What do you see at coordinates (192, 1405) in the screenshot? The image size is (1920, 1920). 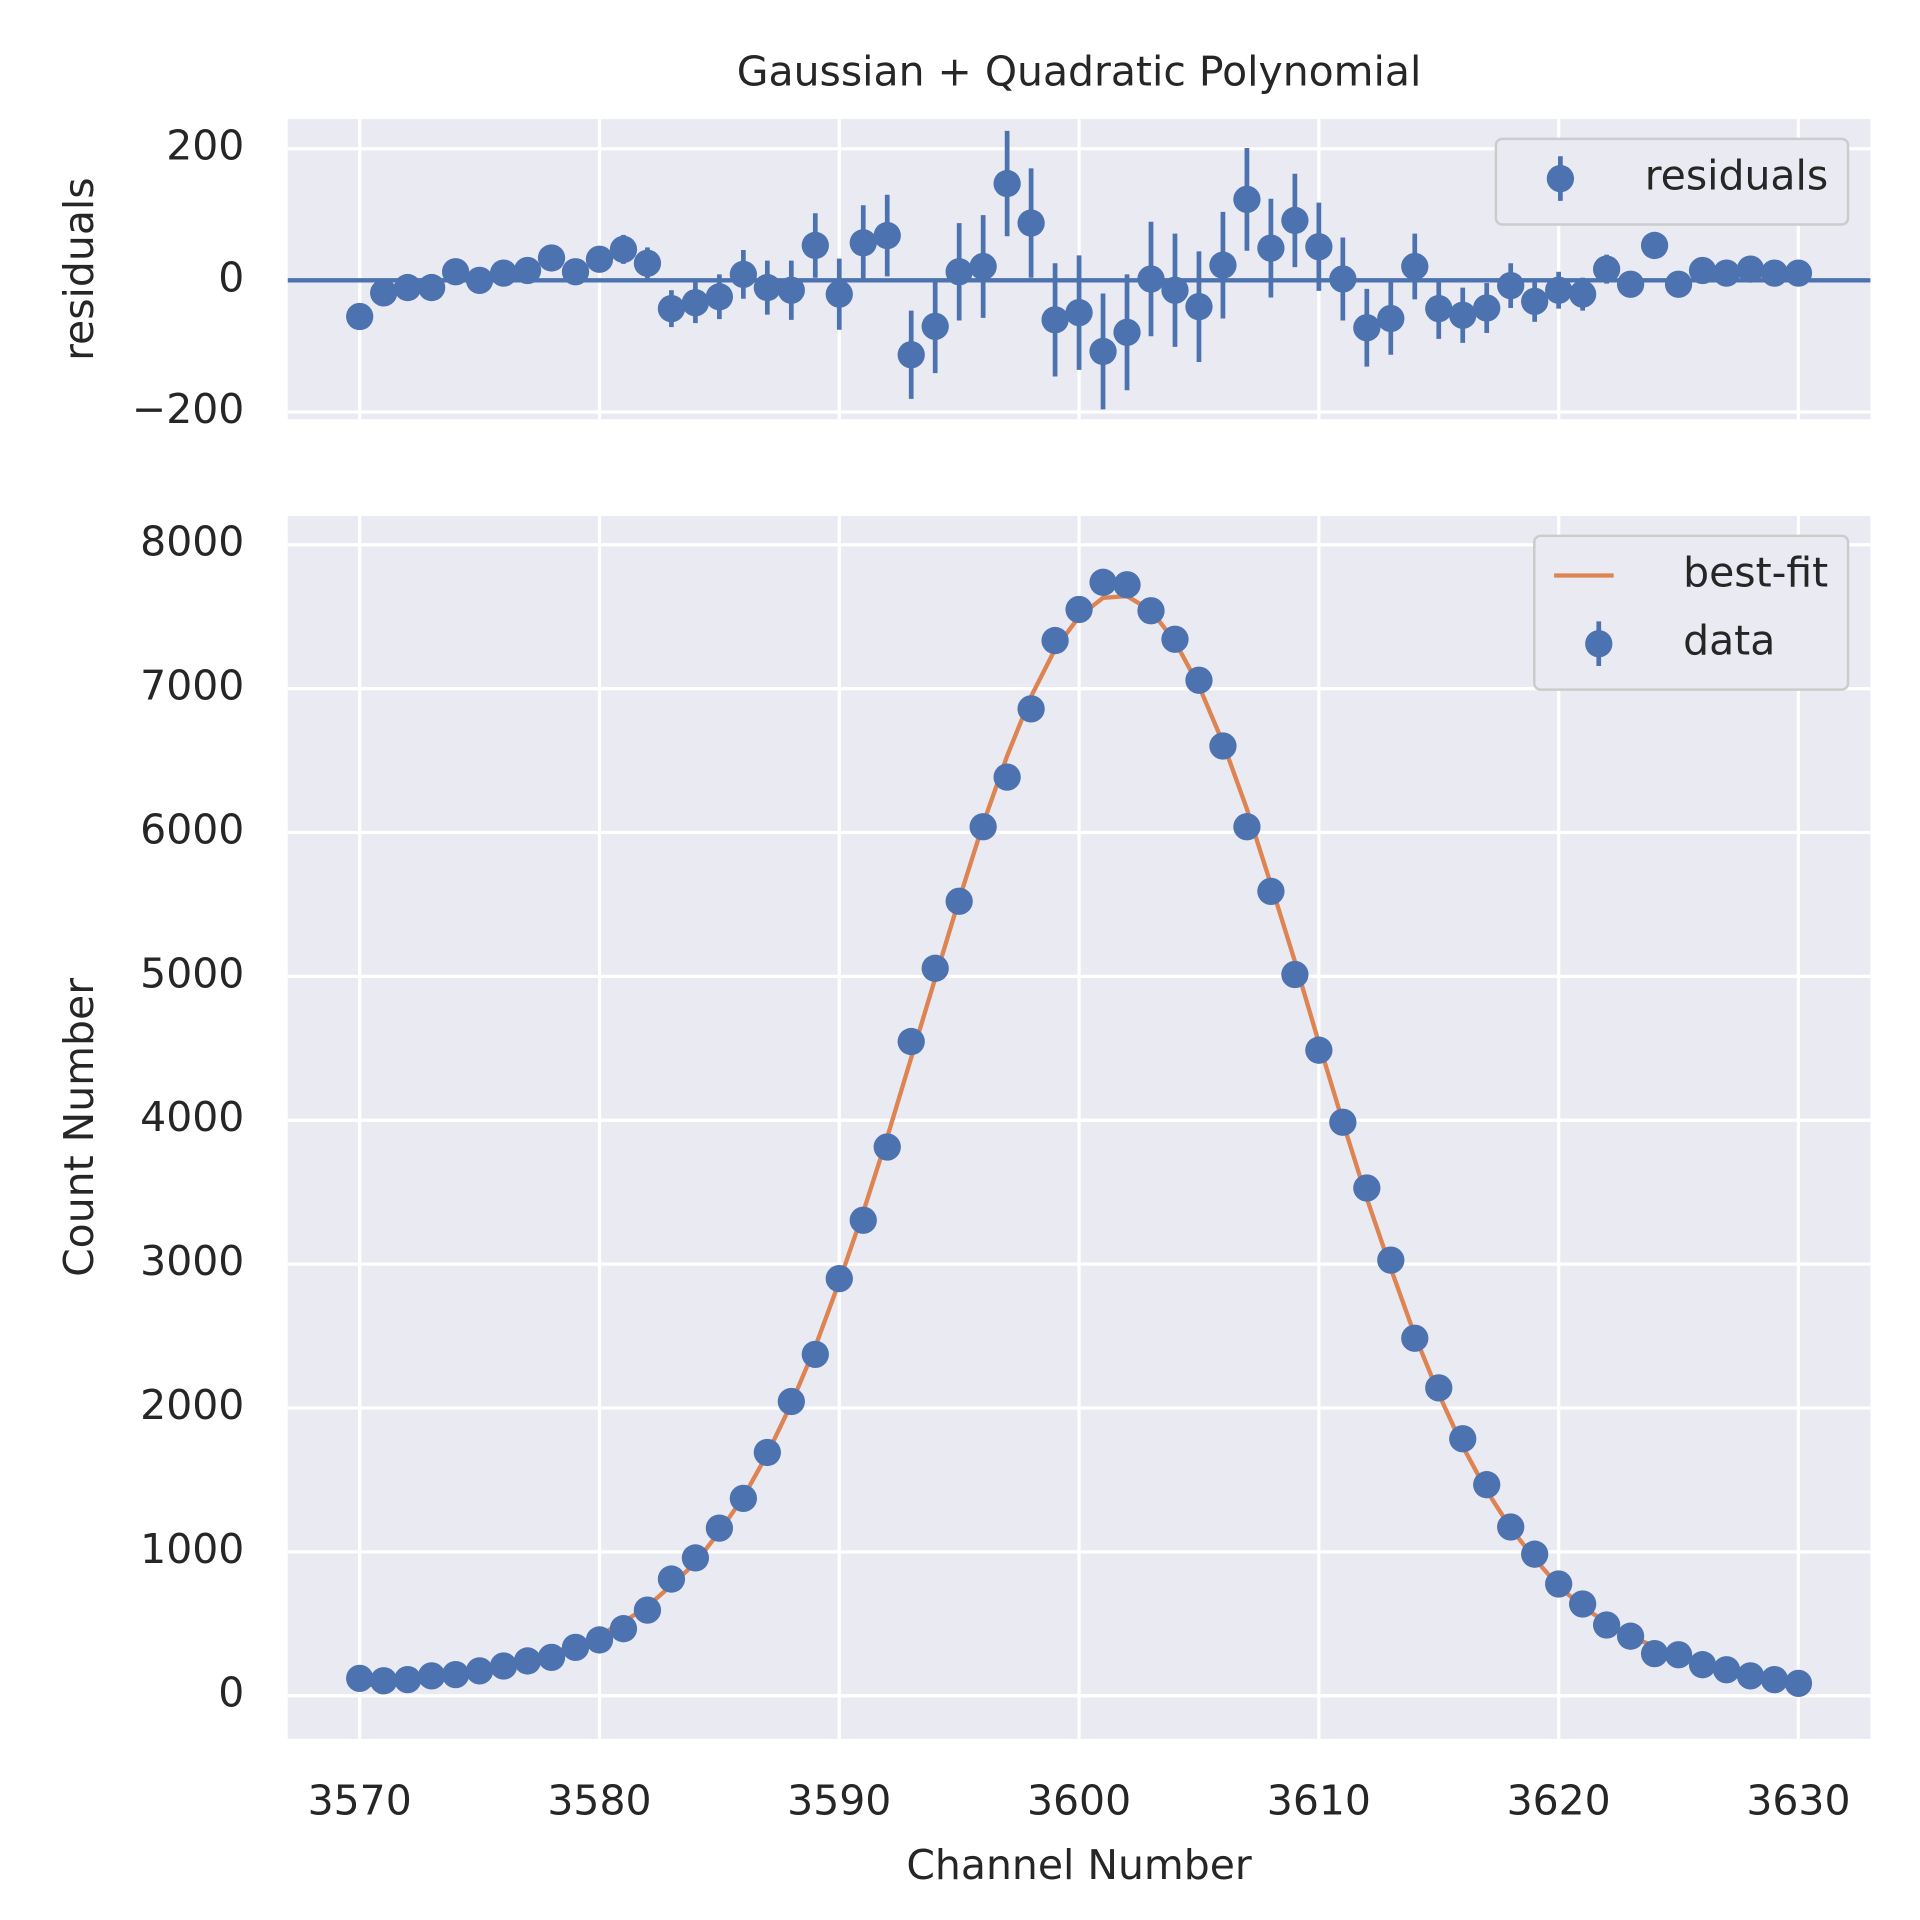 I see `y-tick-label: 2000` at bounding box center [192, 1405].